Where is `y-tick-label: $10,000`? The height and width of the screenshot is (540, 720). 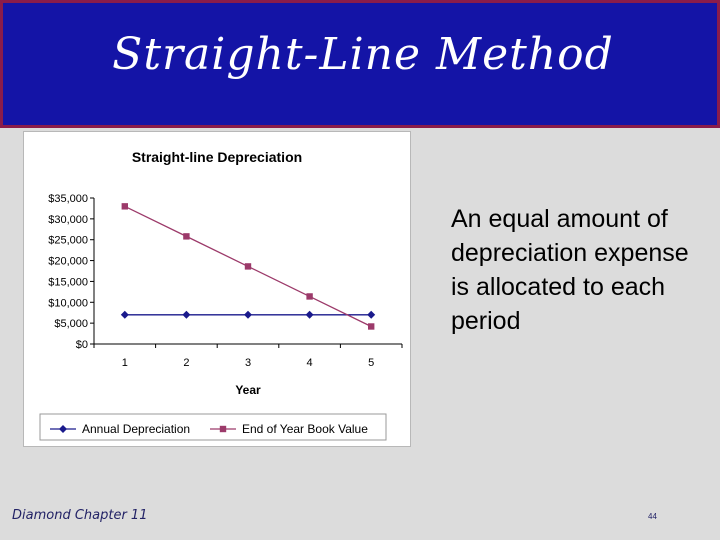 y-tick-label: $10,000 is located at coordinates (68, 303).